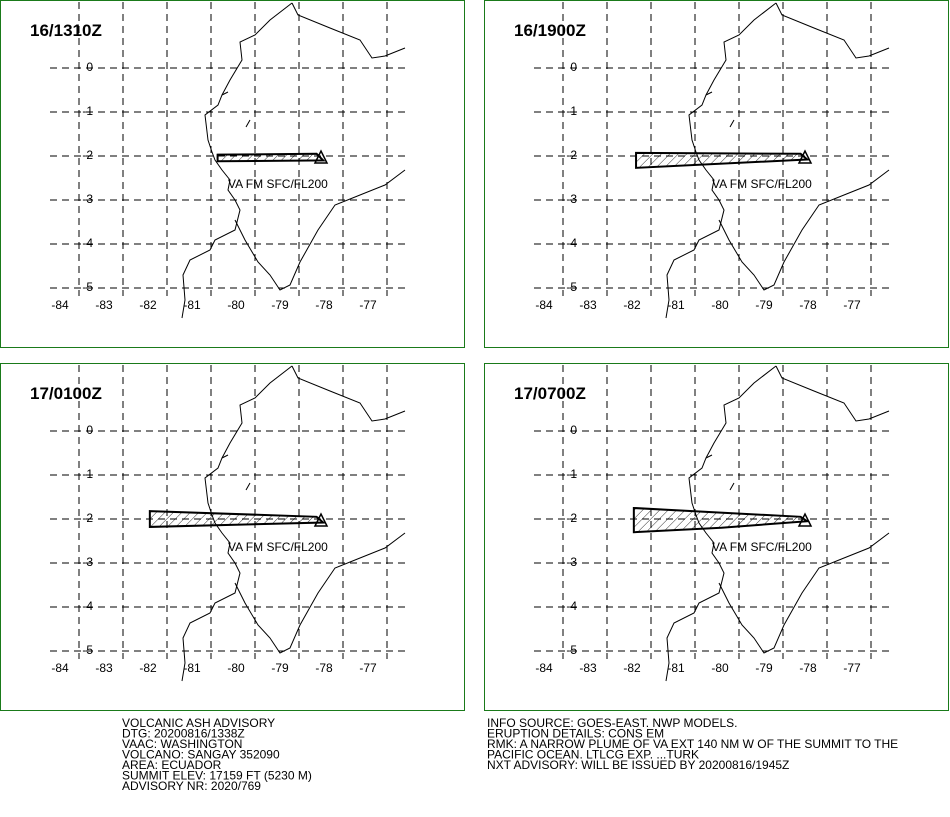 The height and width of the screenshot is (817, 950). What do you see at coordinates (550, 393) in the screenshot?
I see `valid-time: 17/0700Z` at bounding box center [550, 393].